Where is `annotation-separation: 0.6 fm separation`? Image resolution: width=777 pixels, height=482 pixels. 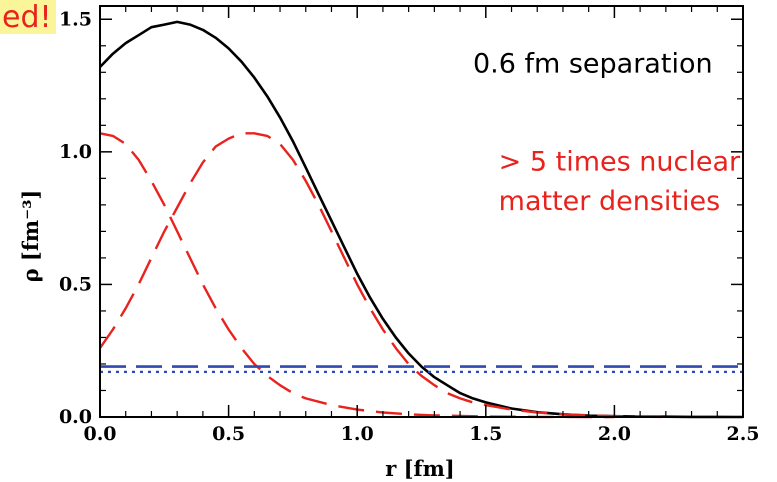 annotation-separation: 0.6 fm separation is located at coordinates (593, 63).